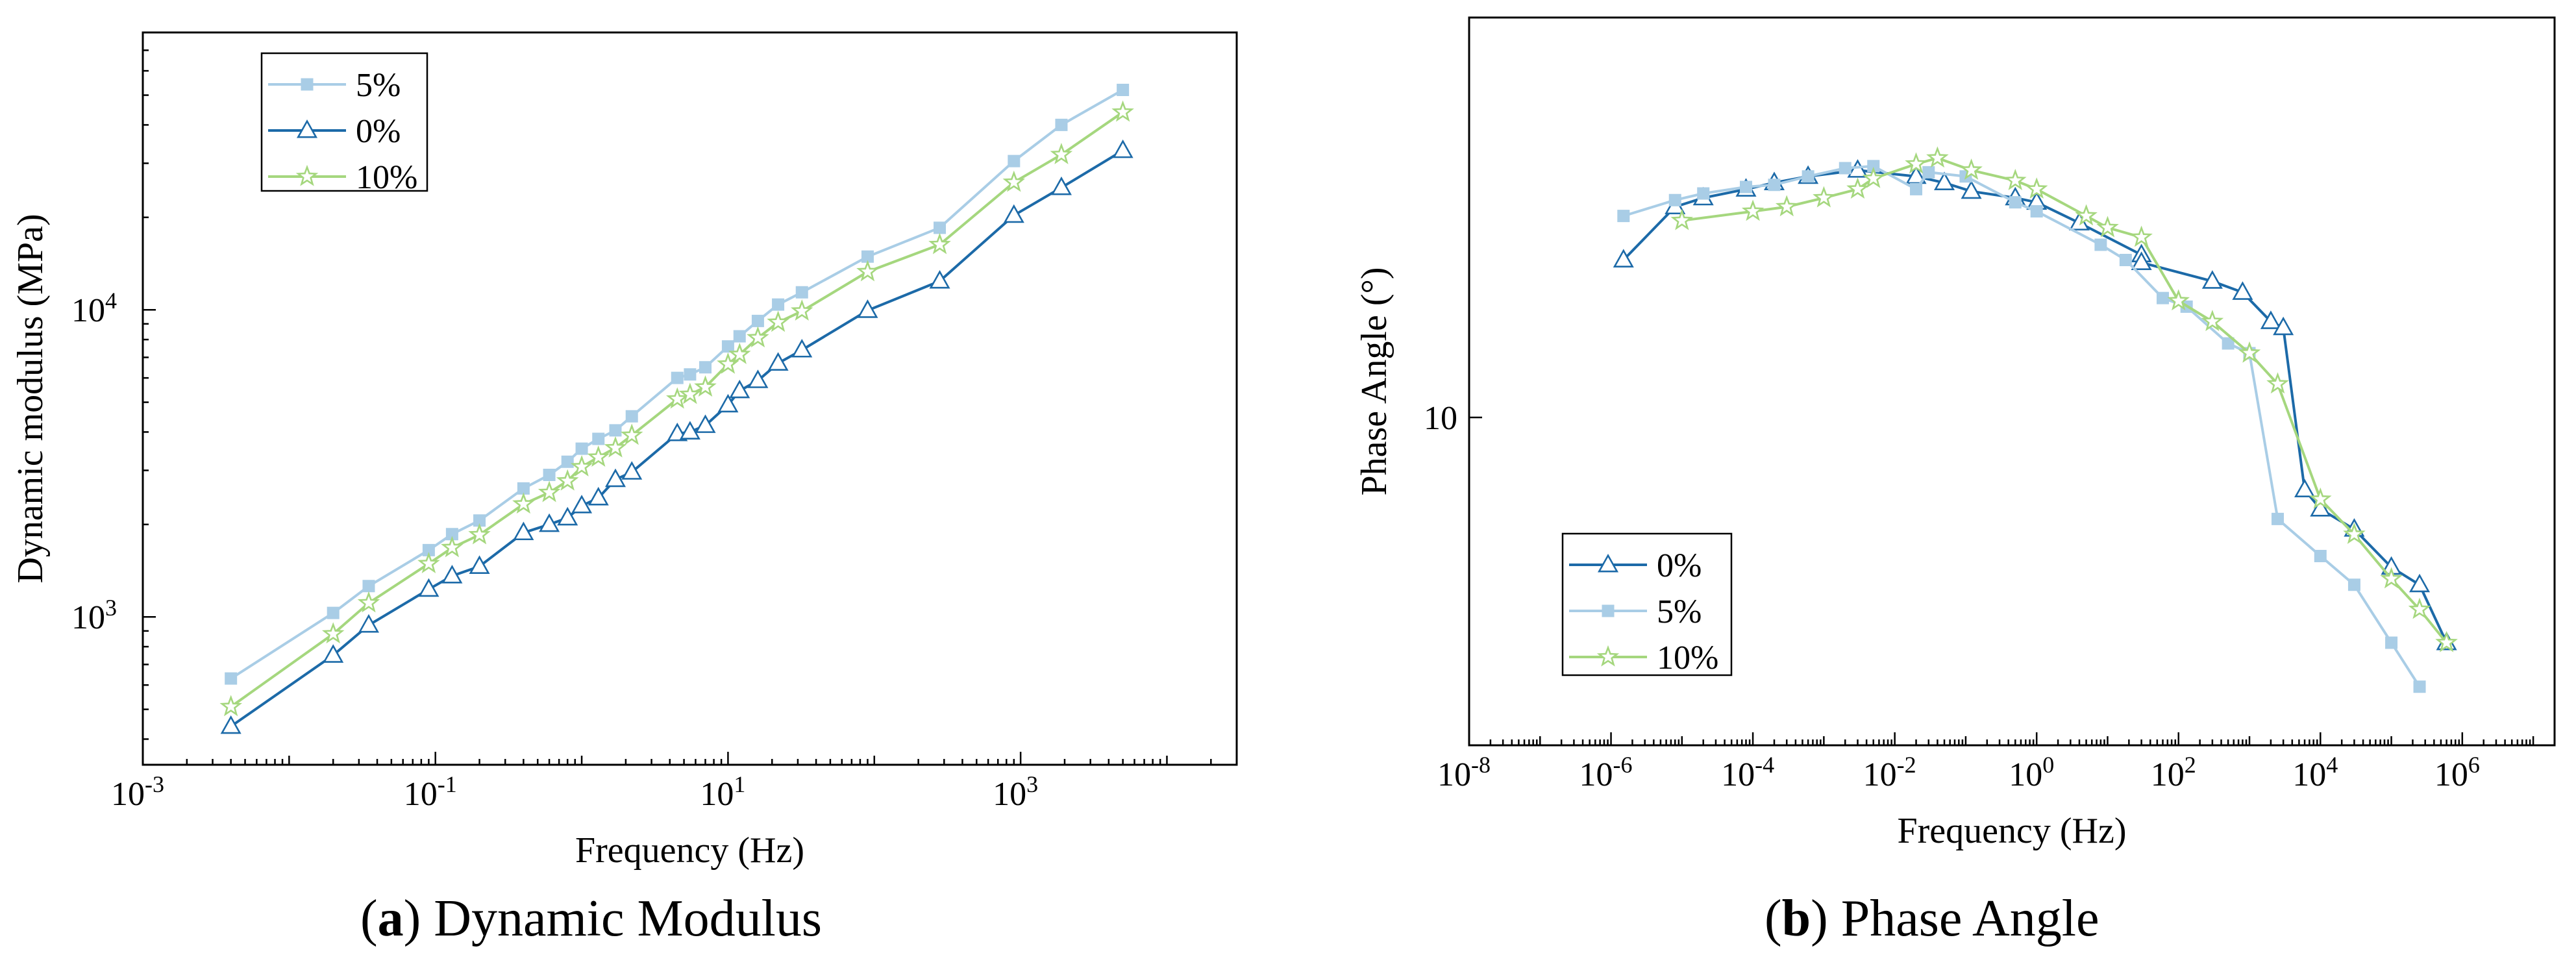 The image size is (2576, 979). I want to click on x-tick-label: 10⁻⁴, so click(1747, 772).